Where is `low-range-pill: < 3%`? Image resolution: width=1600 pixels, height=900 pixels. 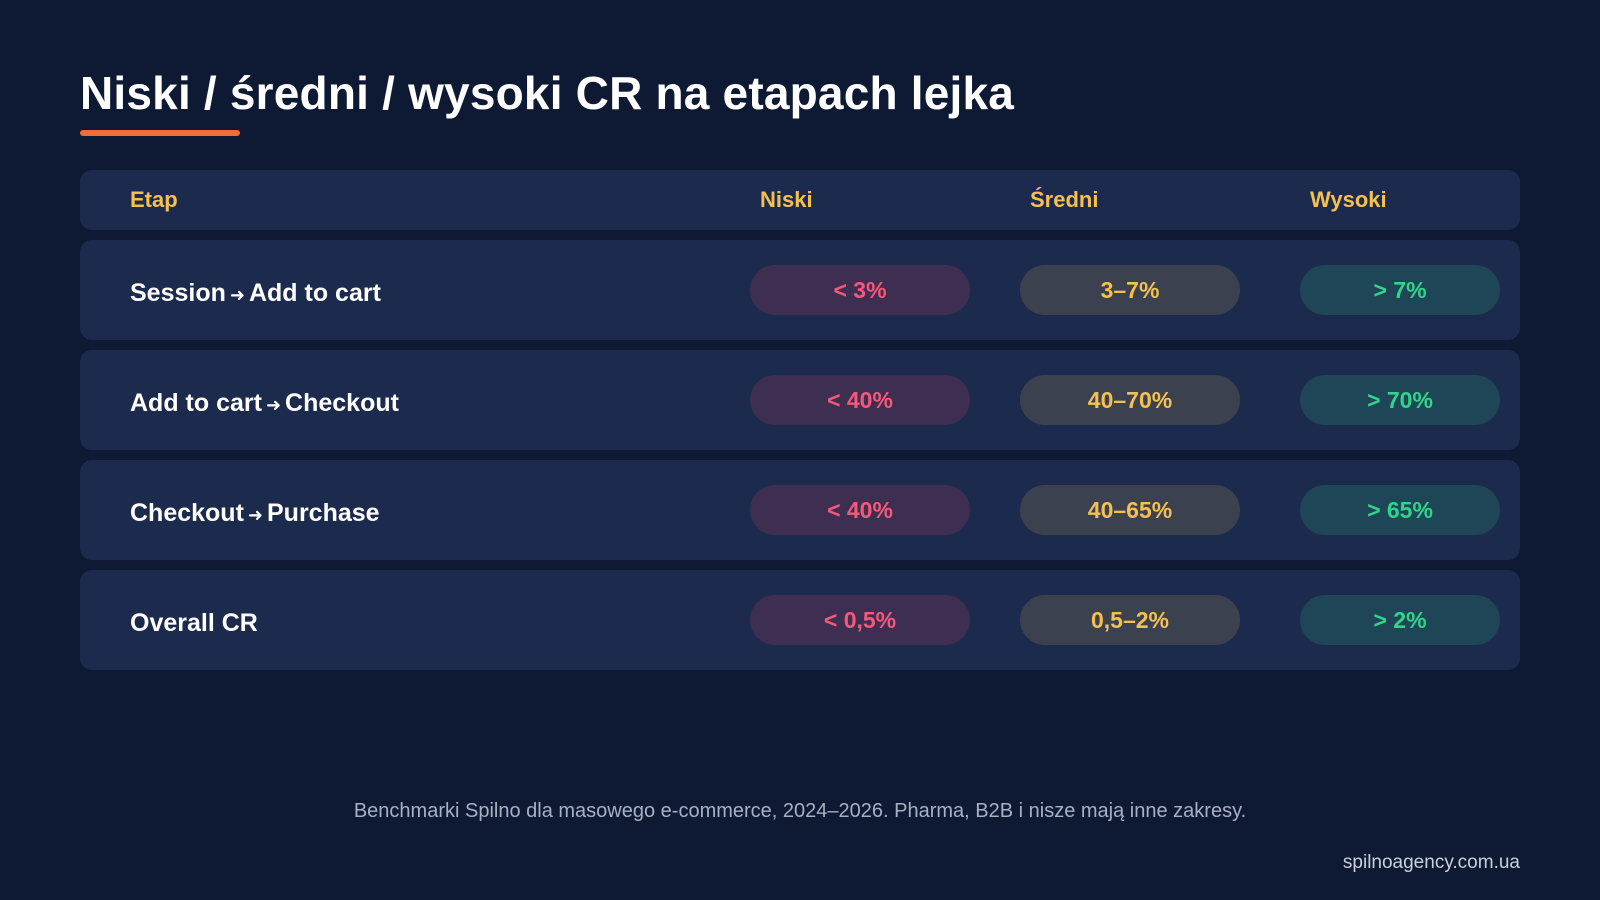 low-range-pill: < 3% is located at coordinates (860, 290).